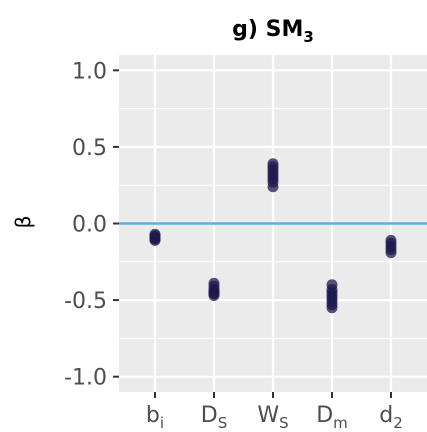 This screenshot has width=427, height=432. I want to click on y-tick-label: 0.5, so click(89, 148).